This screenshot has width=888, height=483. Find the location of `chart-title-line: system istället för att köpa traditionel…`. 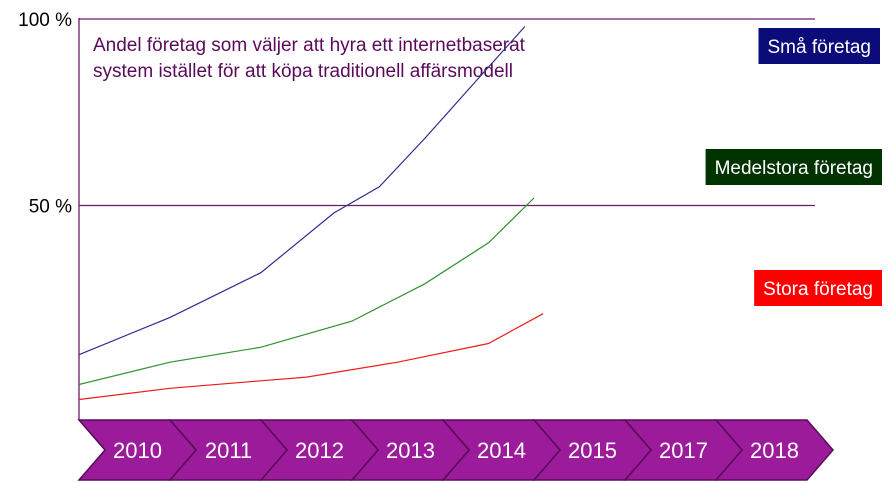

chart-title-line: system istället för att köpa traditionel… is located at coordinates (303, 71).